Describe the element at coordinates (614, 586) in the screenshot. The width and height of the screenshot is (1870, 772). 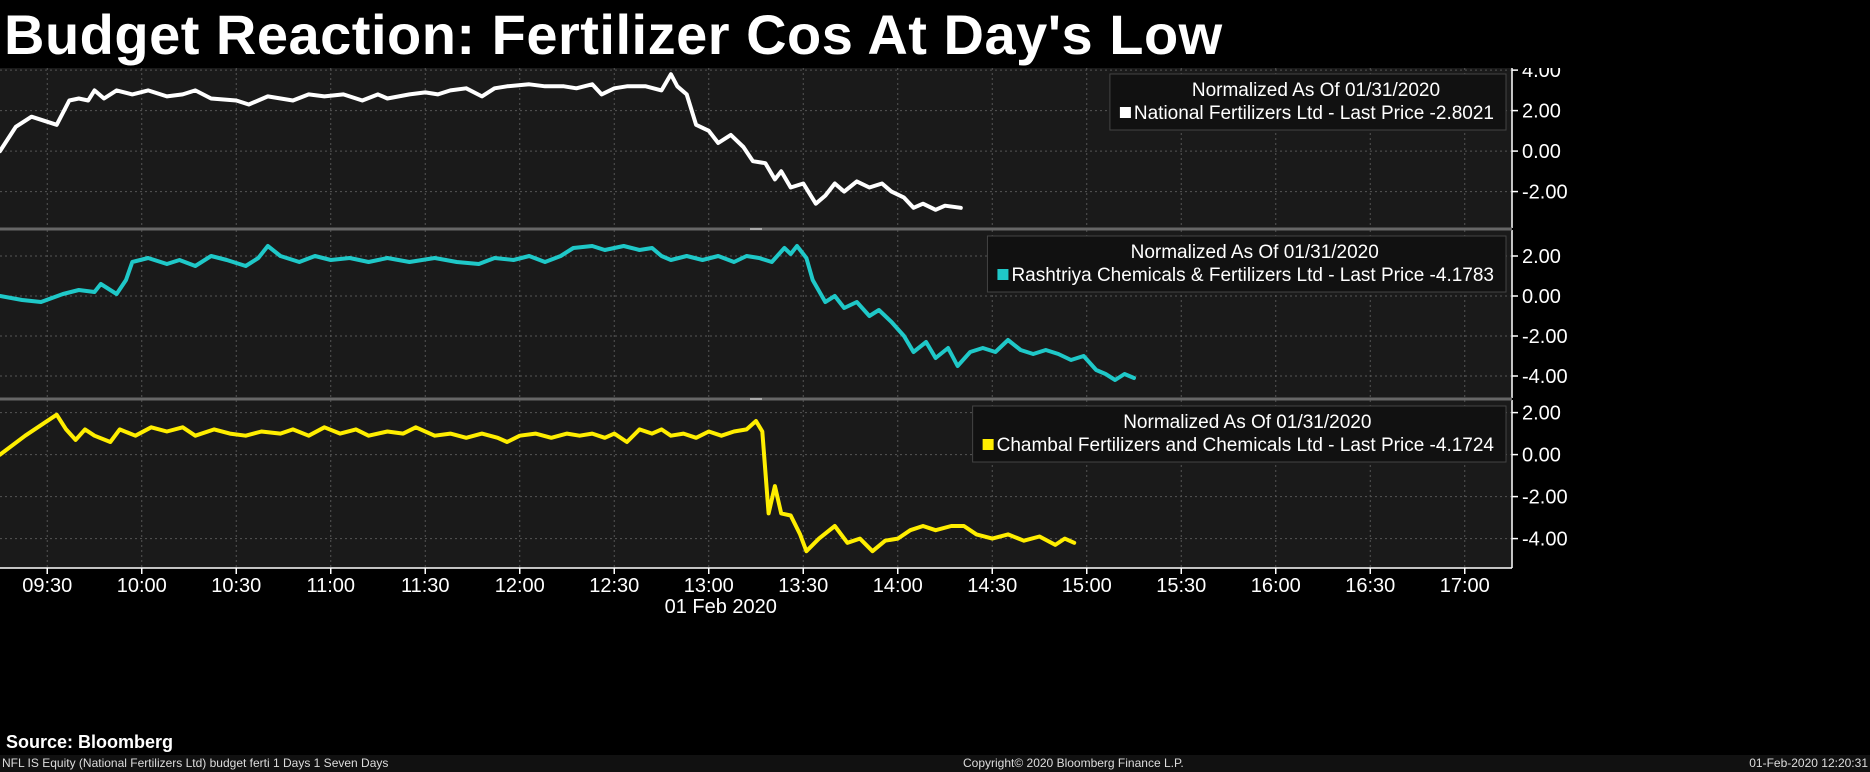
I see `x-tick-label: 12:30` at that location.